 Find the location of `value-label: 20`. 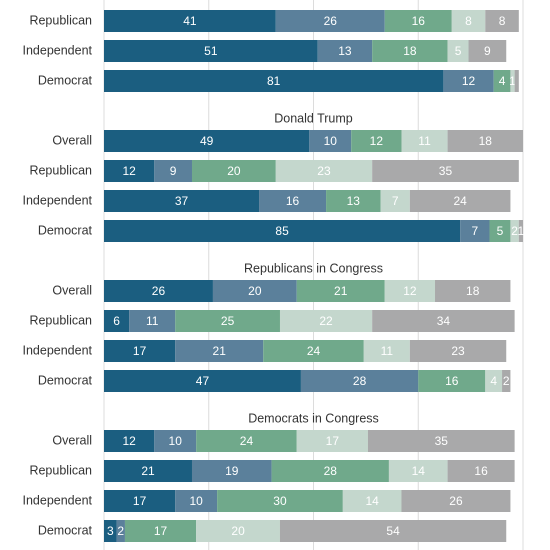

value-label: 20 is located at coordinates (255, 291).